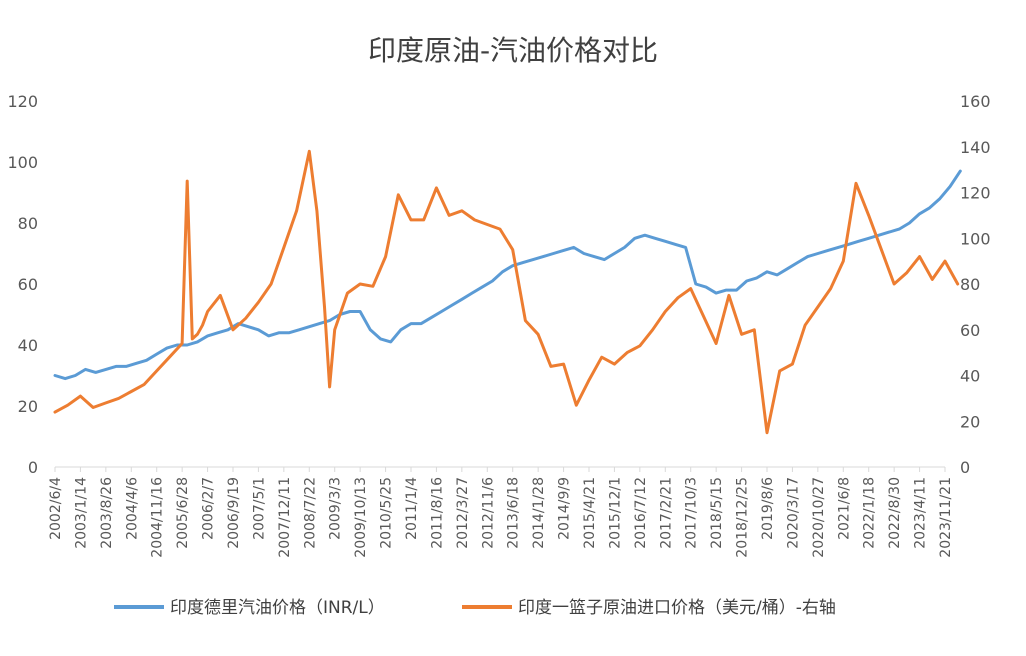  Describe the element at coordinates (285, 517) in the screenshot. I see `x-tick-label: 2007/12/11` at that location.